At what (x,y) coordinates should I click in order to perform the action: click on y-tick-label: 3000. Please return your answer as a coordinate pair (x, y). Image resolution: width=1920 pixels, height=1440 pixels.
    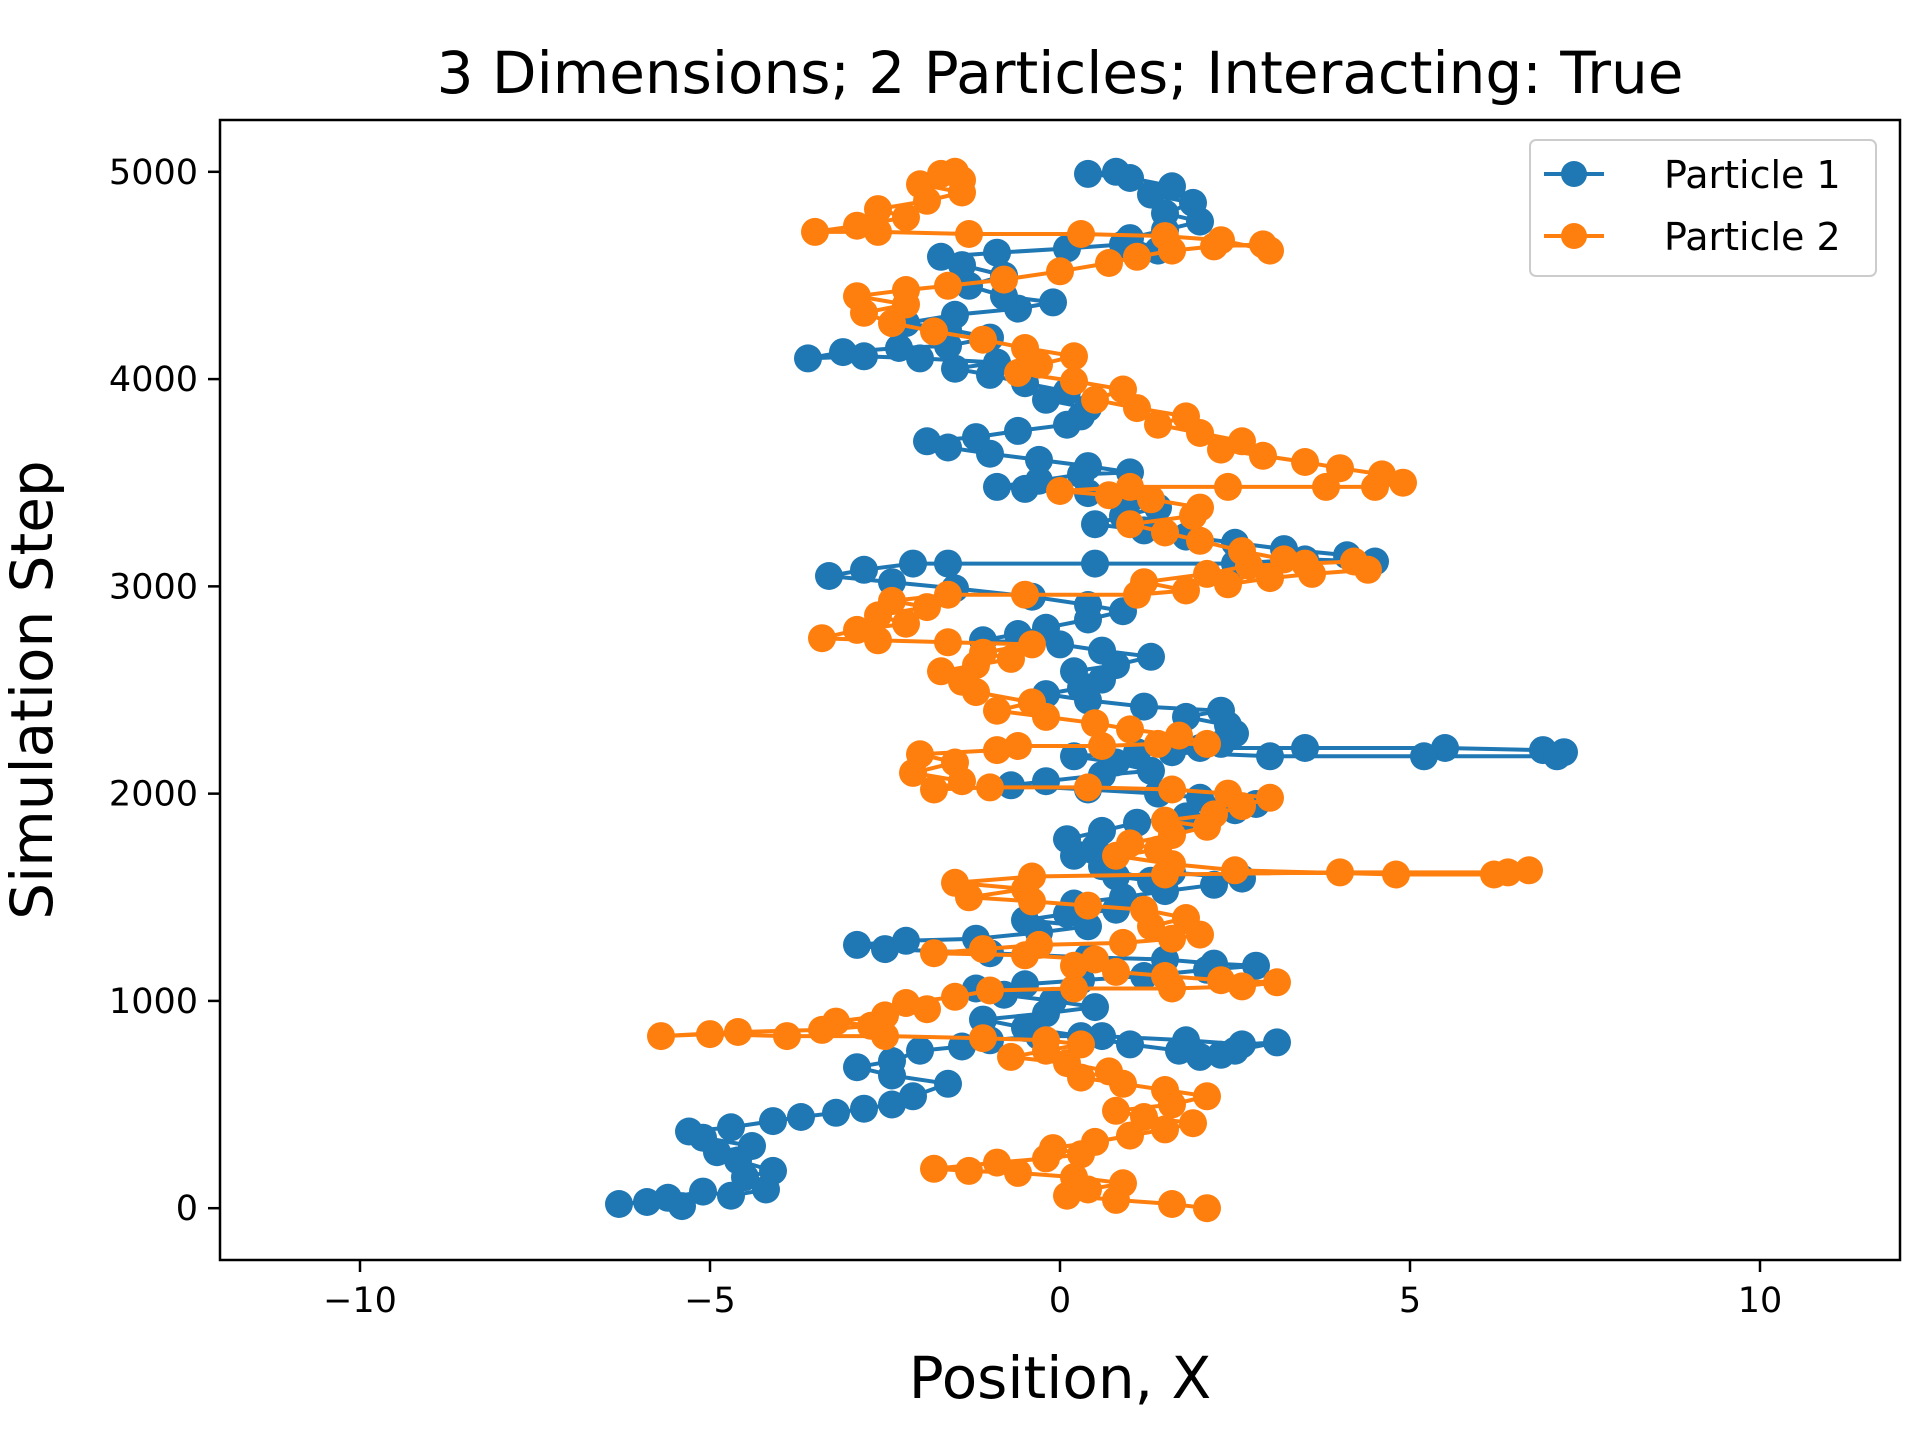
    Looking at the image, I should click on (153, 587).